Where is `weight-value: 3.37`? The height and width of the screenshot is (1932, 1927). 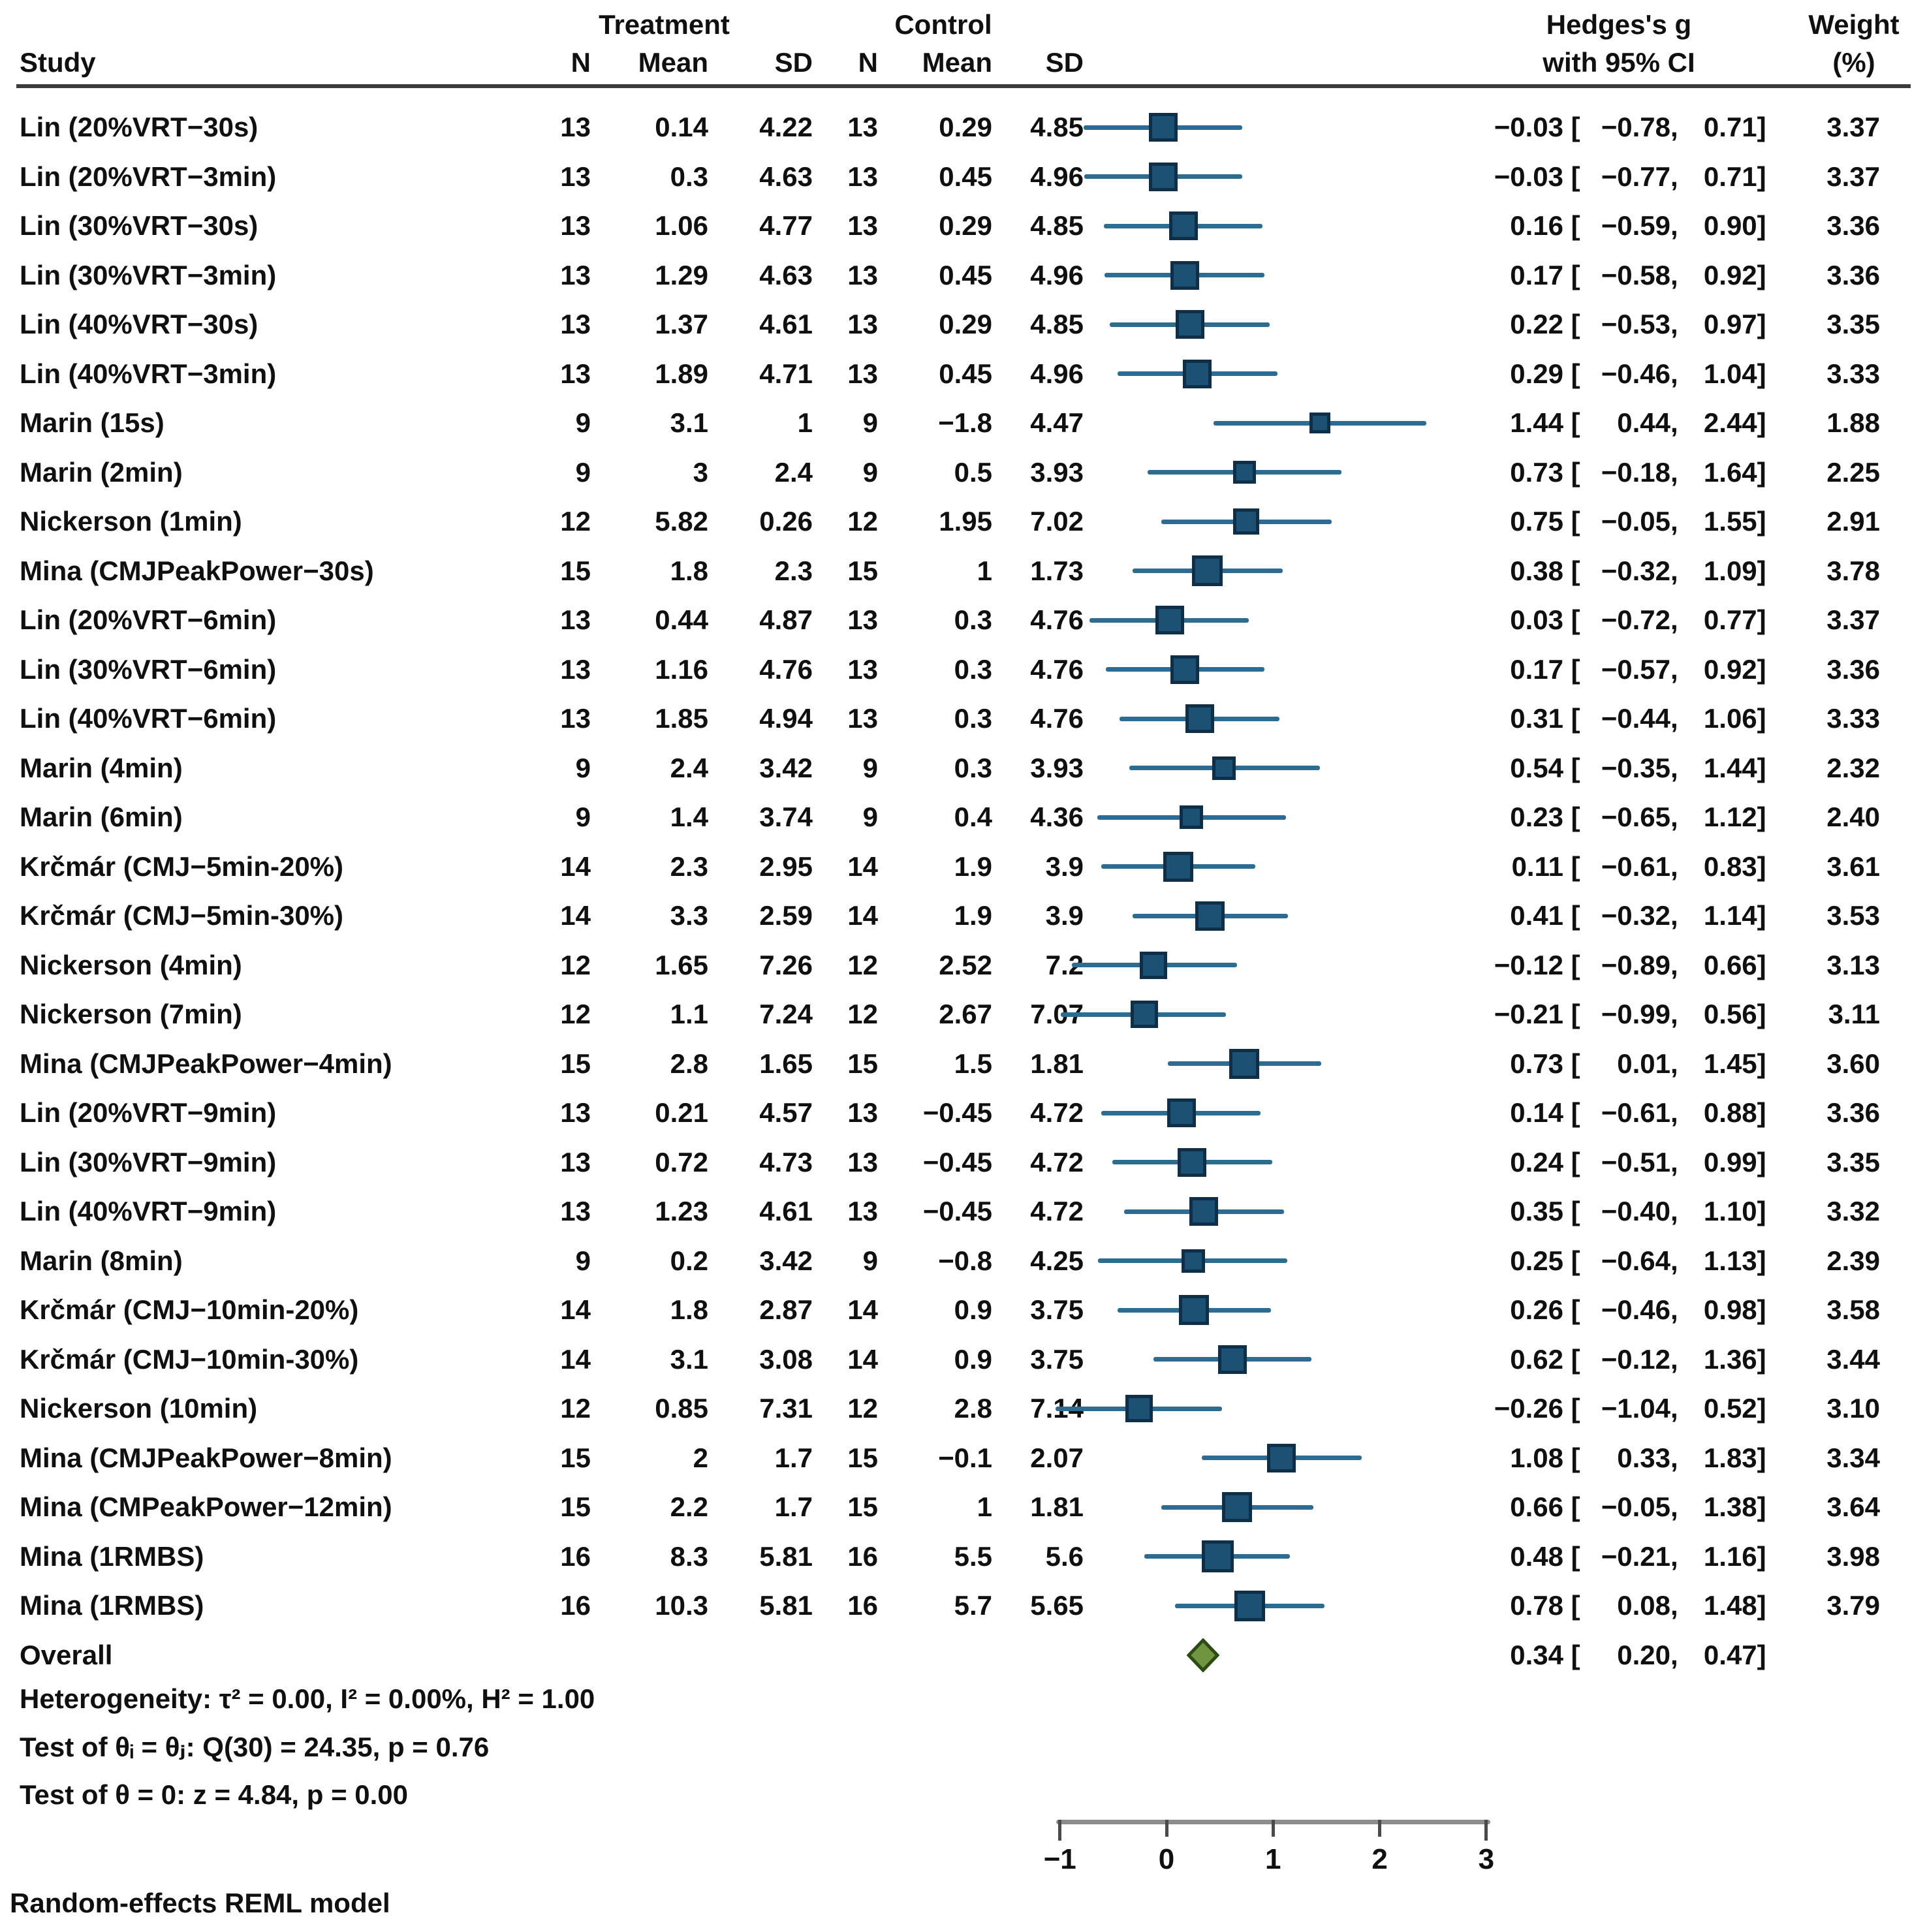 weight-value: 3.37 is located at coordinates (1853, 176).